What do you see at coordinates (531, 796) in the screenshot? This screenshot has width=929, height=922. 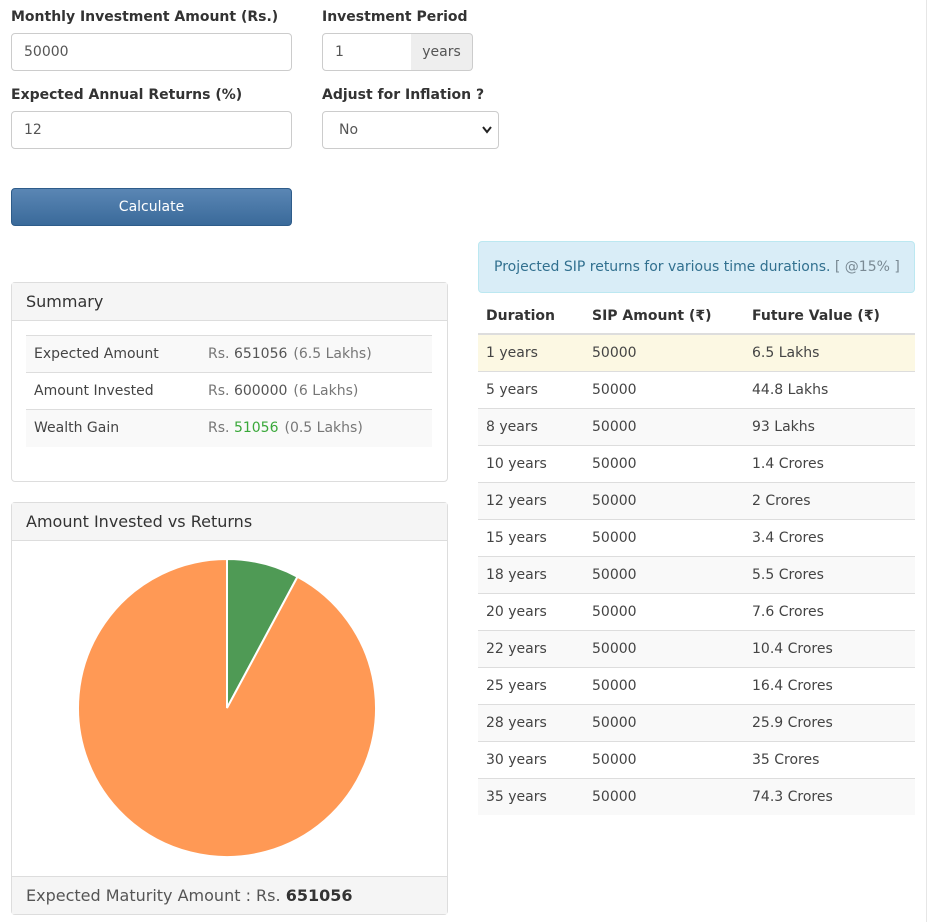 I see `duration-cell: 35 years` at bounding box center [531, 796].